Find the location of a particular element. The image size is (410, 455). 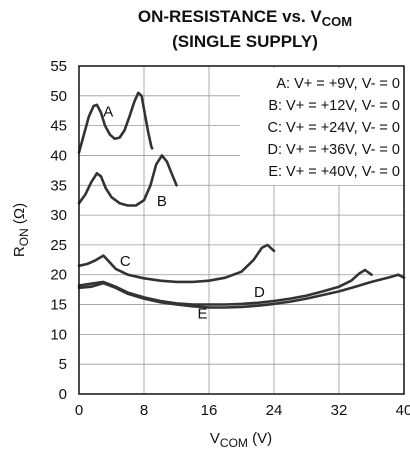

curve-label-e: E is located at coordinates (202, 313).